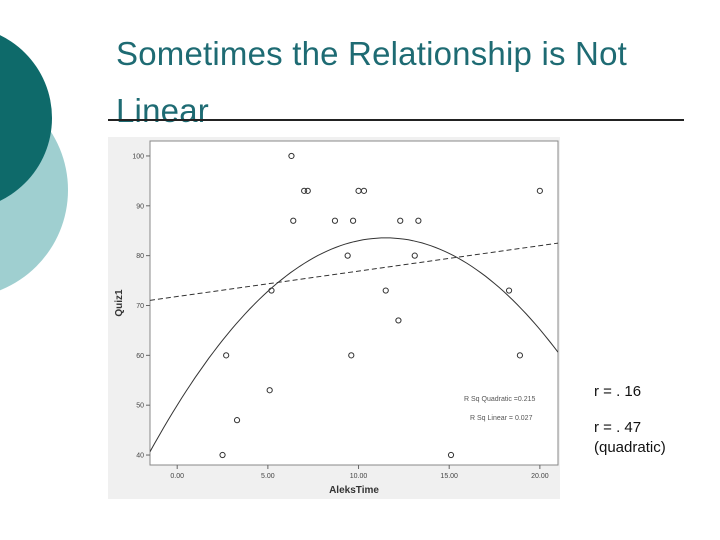  I want to click on y-tick-label: 60, so click(140, 356).